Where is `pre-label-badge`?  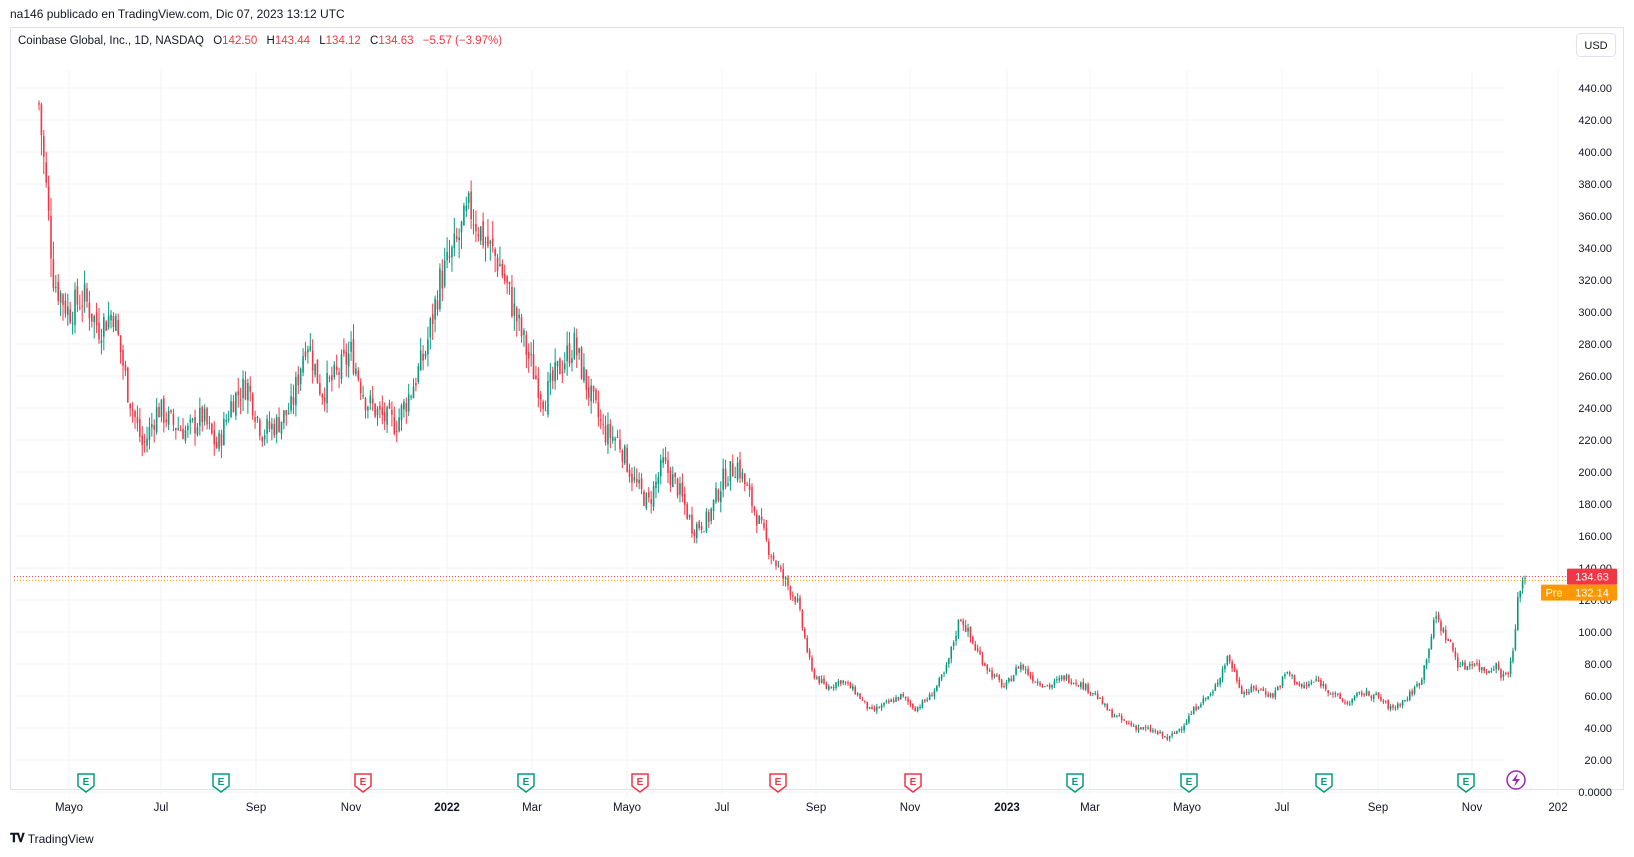 pre-label-badge is located at coordinates (1554, 592).